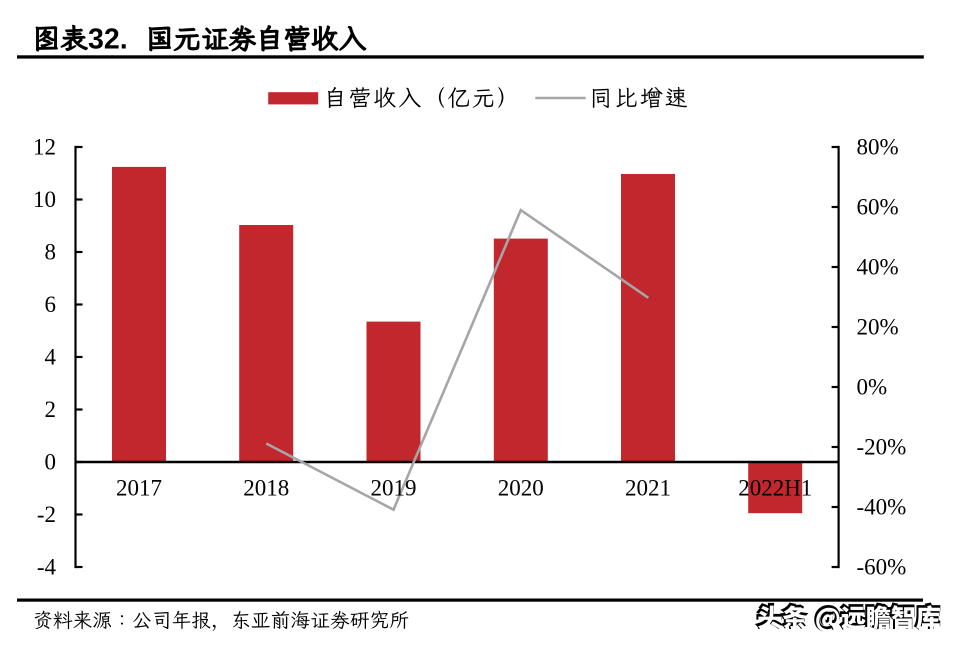  What do you see at coordinates (51, 409) in the screenshot?
I see `svg-text: 2` at bounding box center [51, 409].